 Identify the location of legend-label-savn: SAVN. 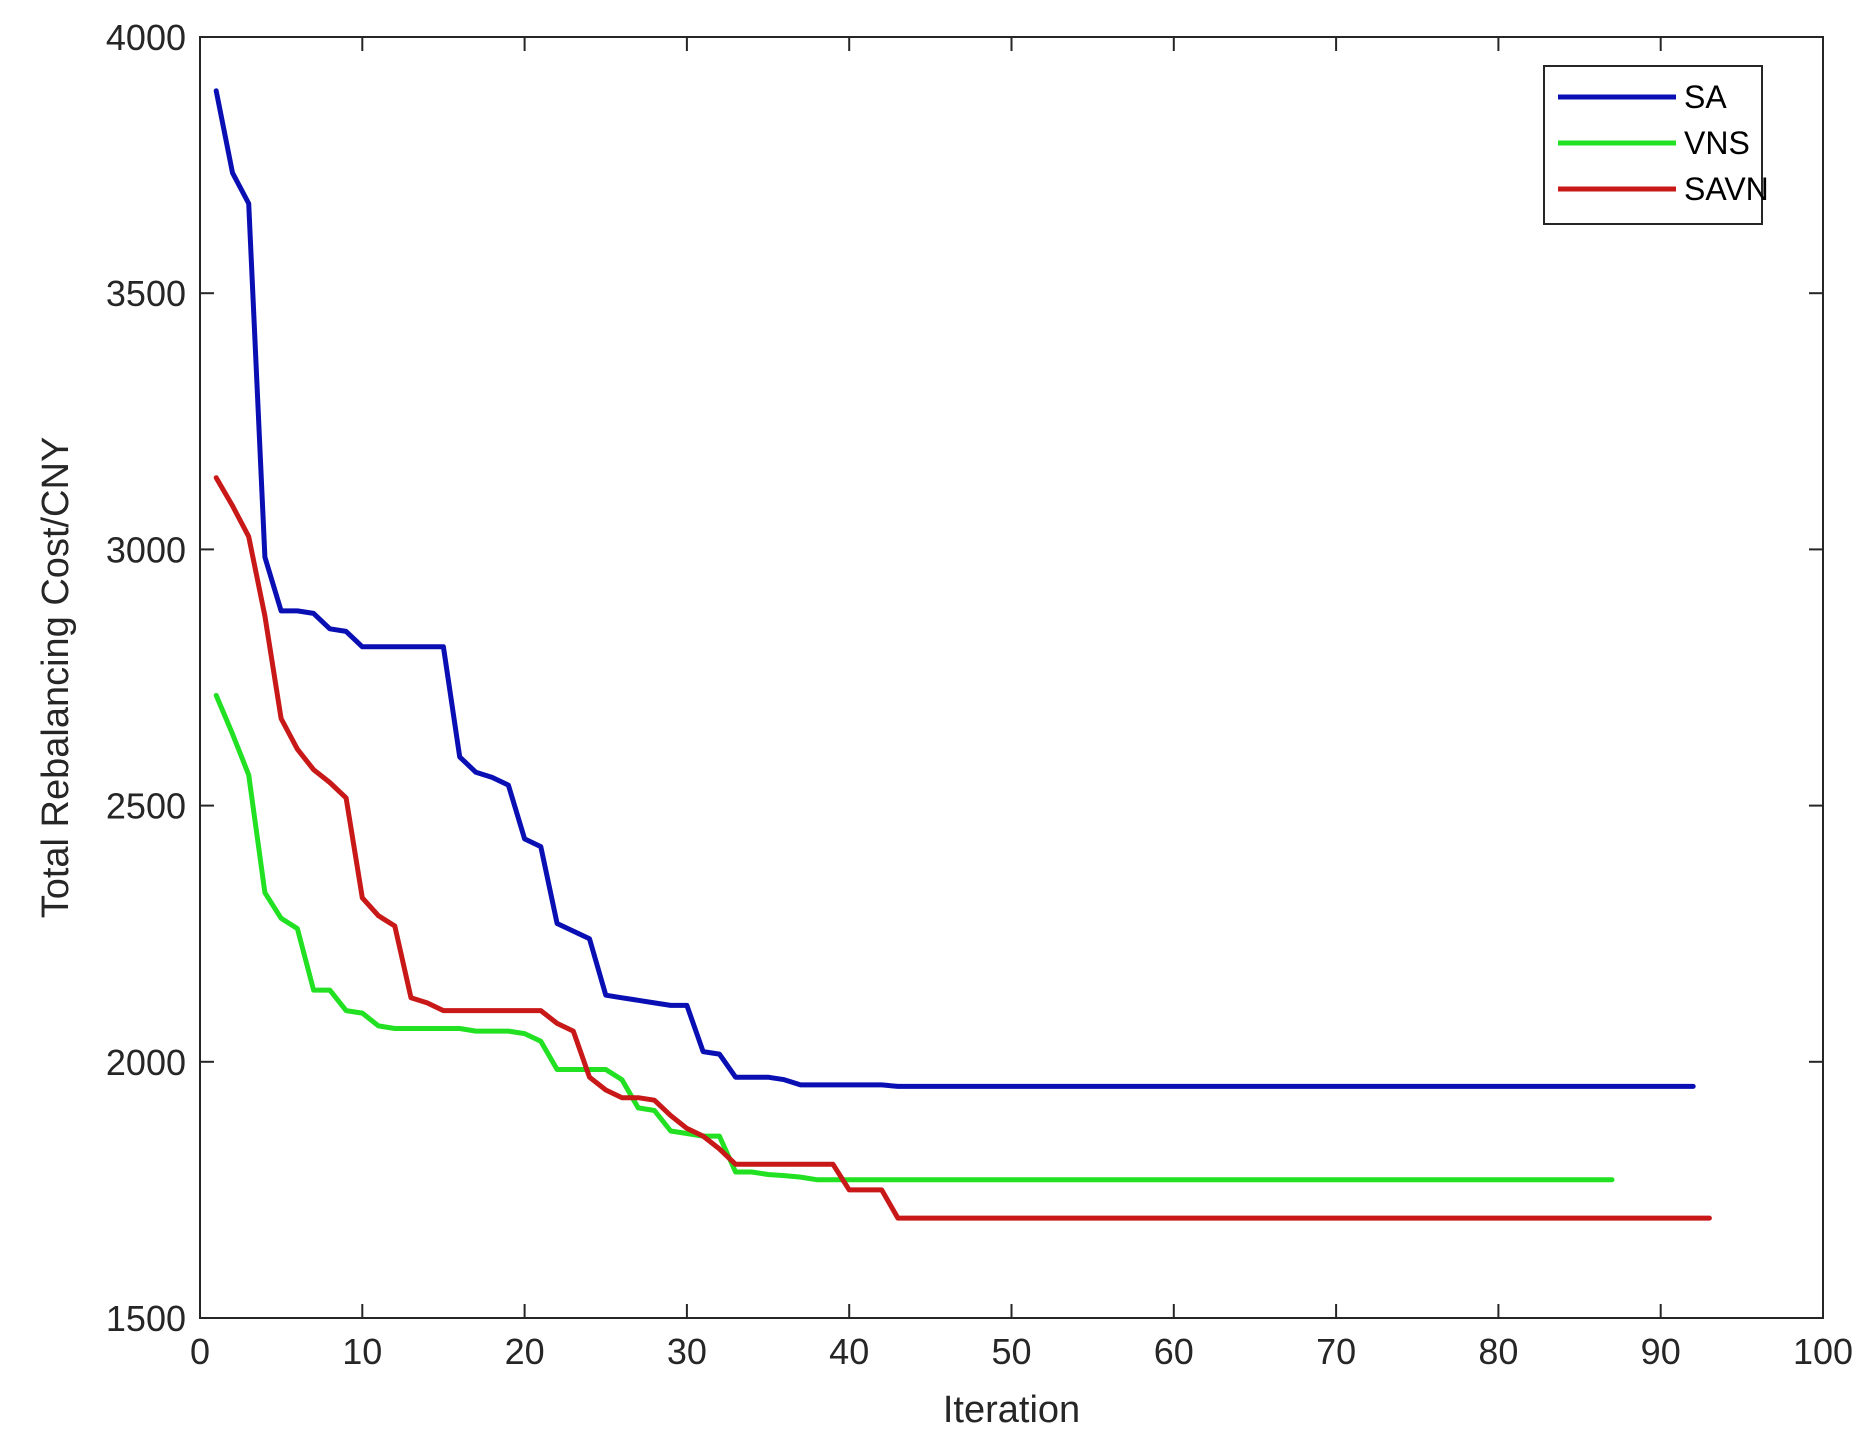
(1726, 189).